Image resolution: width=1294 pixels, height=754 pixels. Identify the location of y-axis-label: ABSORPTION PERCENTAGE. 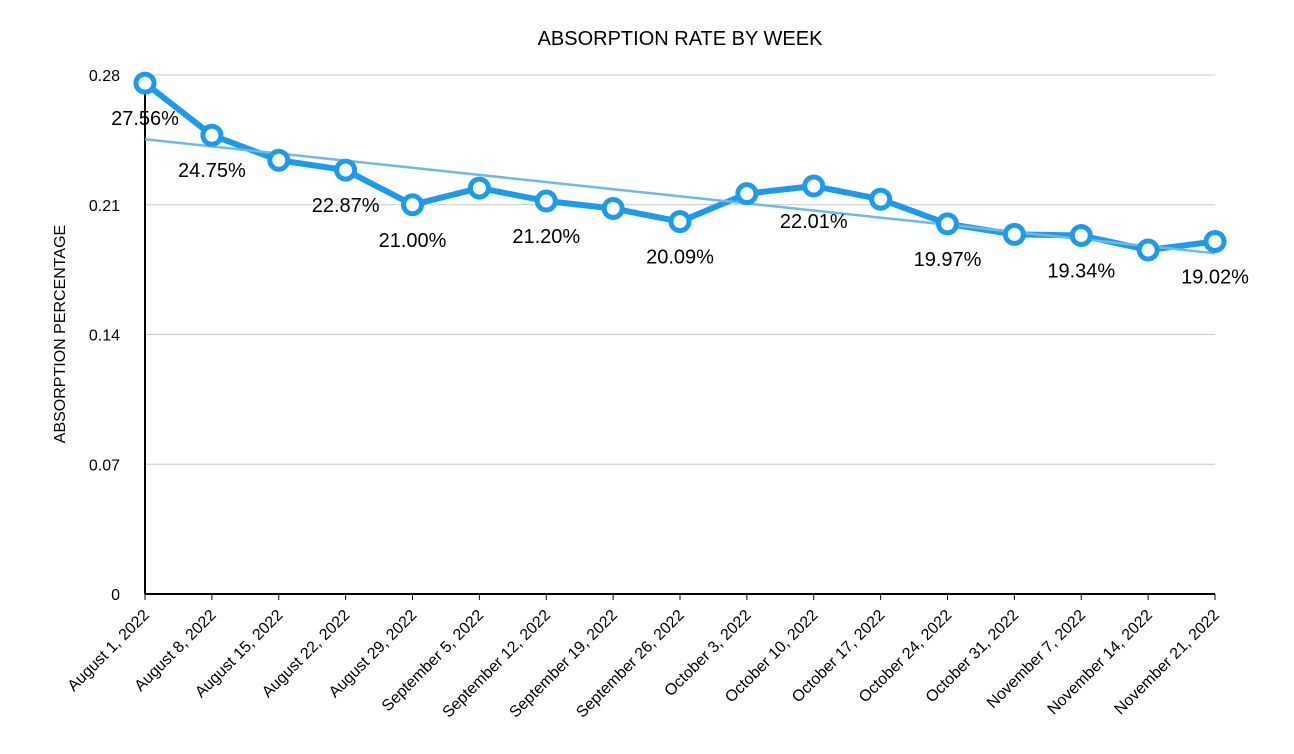
(60, 334).